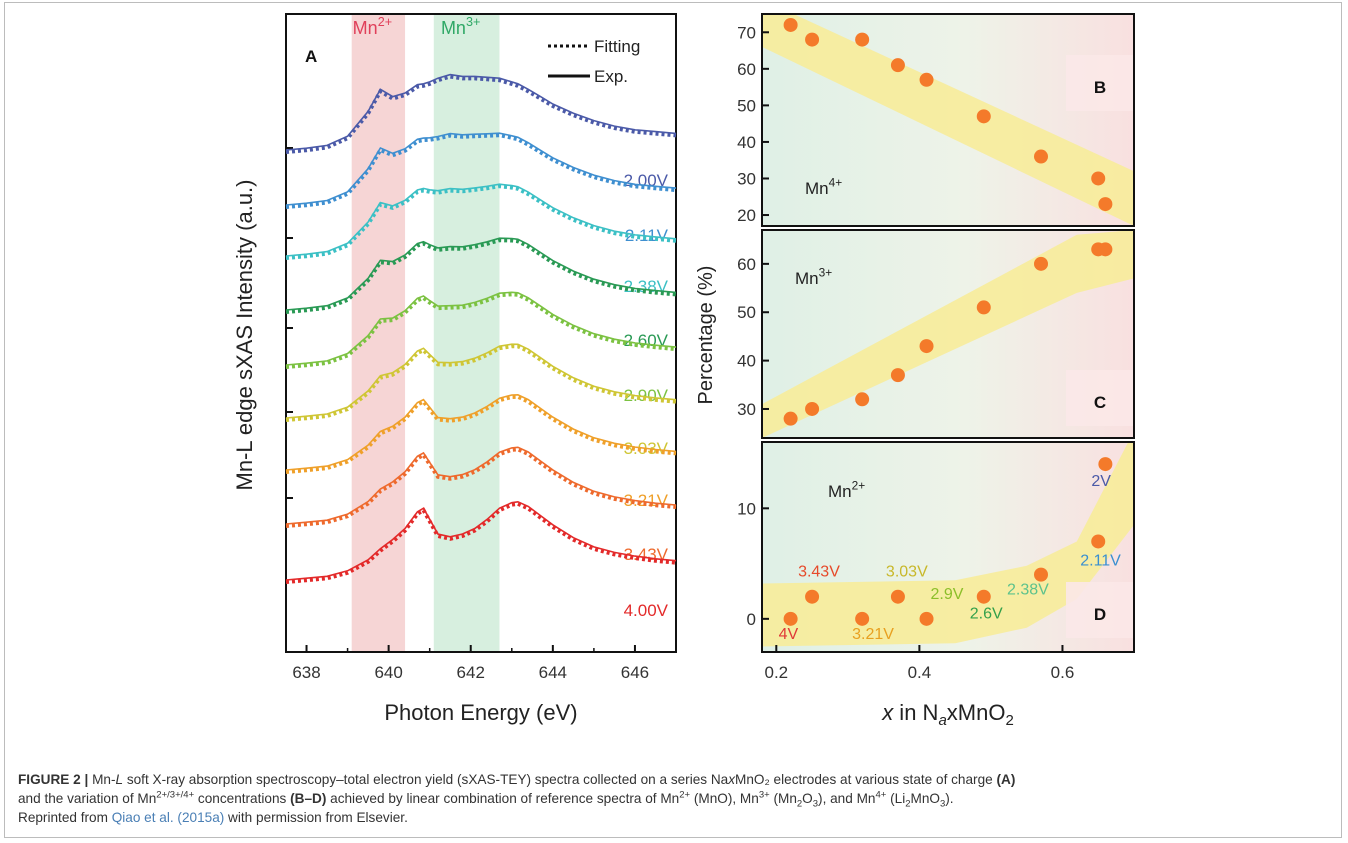  Describe the element at coordinates (847, 798) in the screenshot. I see `caption-text-2m: ), and Mn` at that location.